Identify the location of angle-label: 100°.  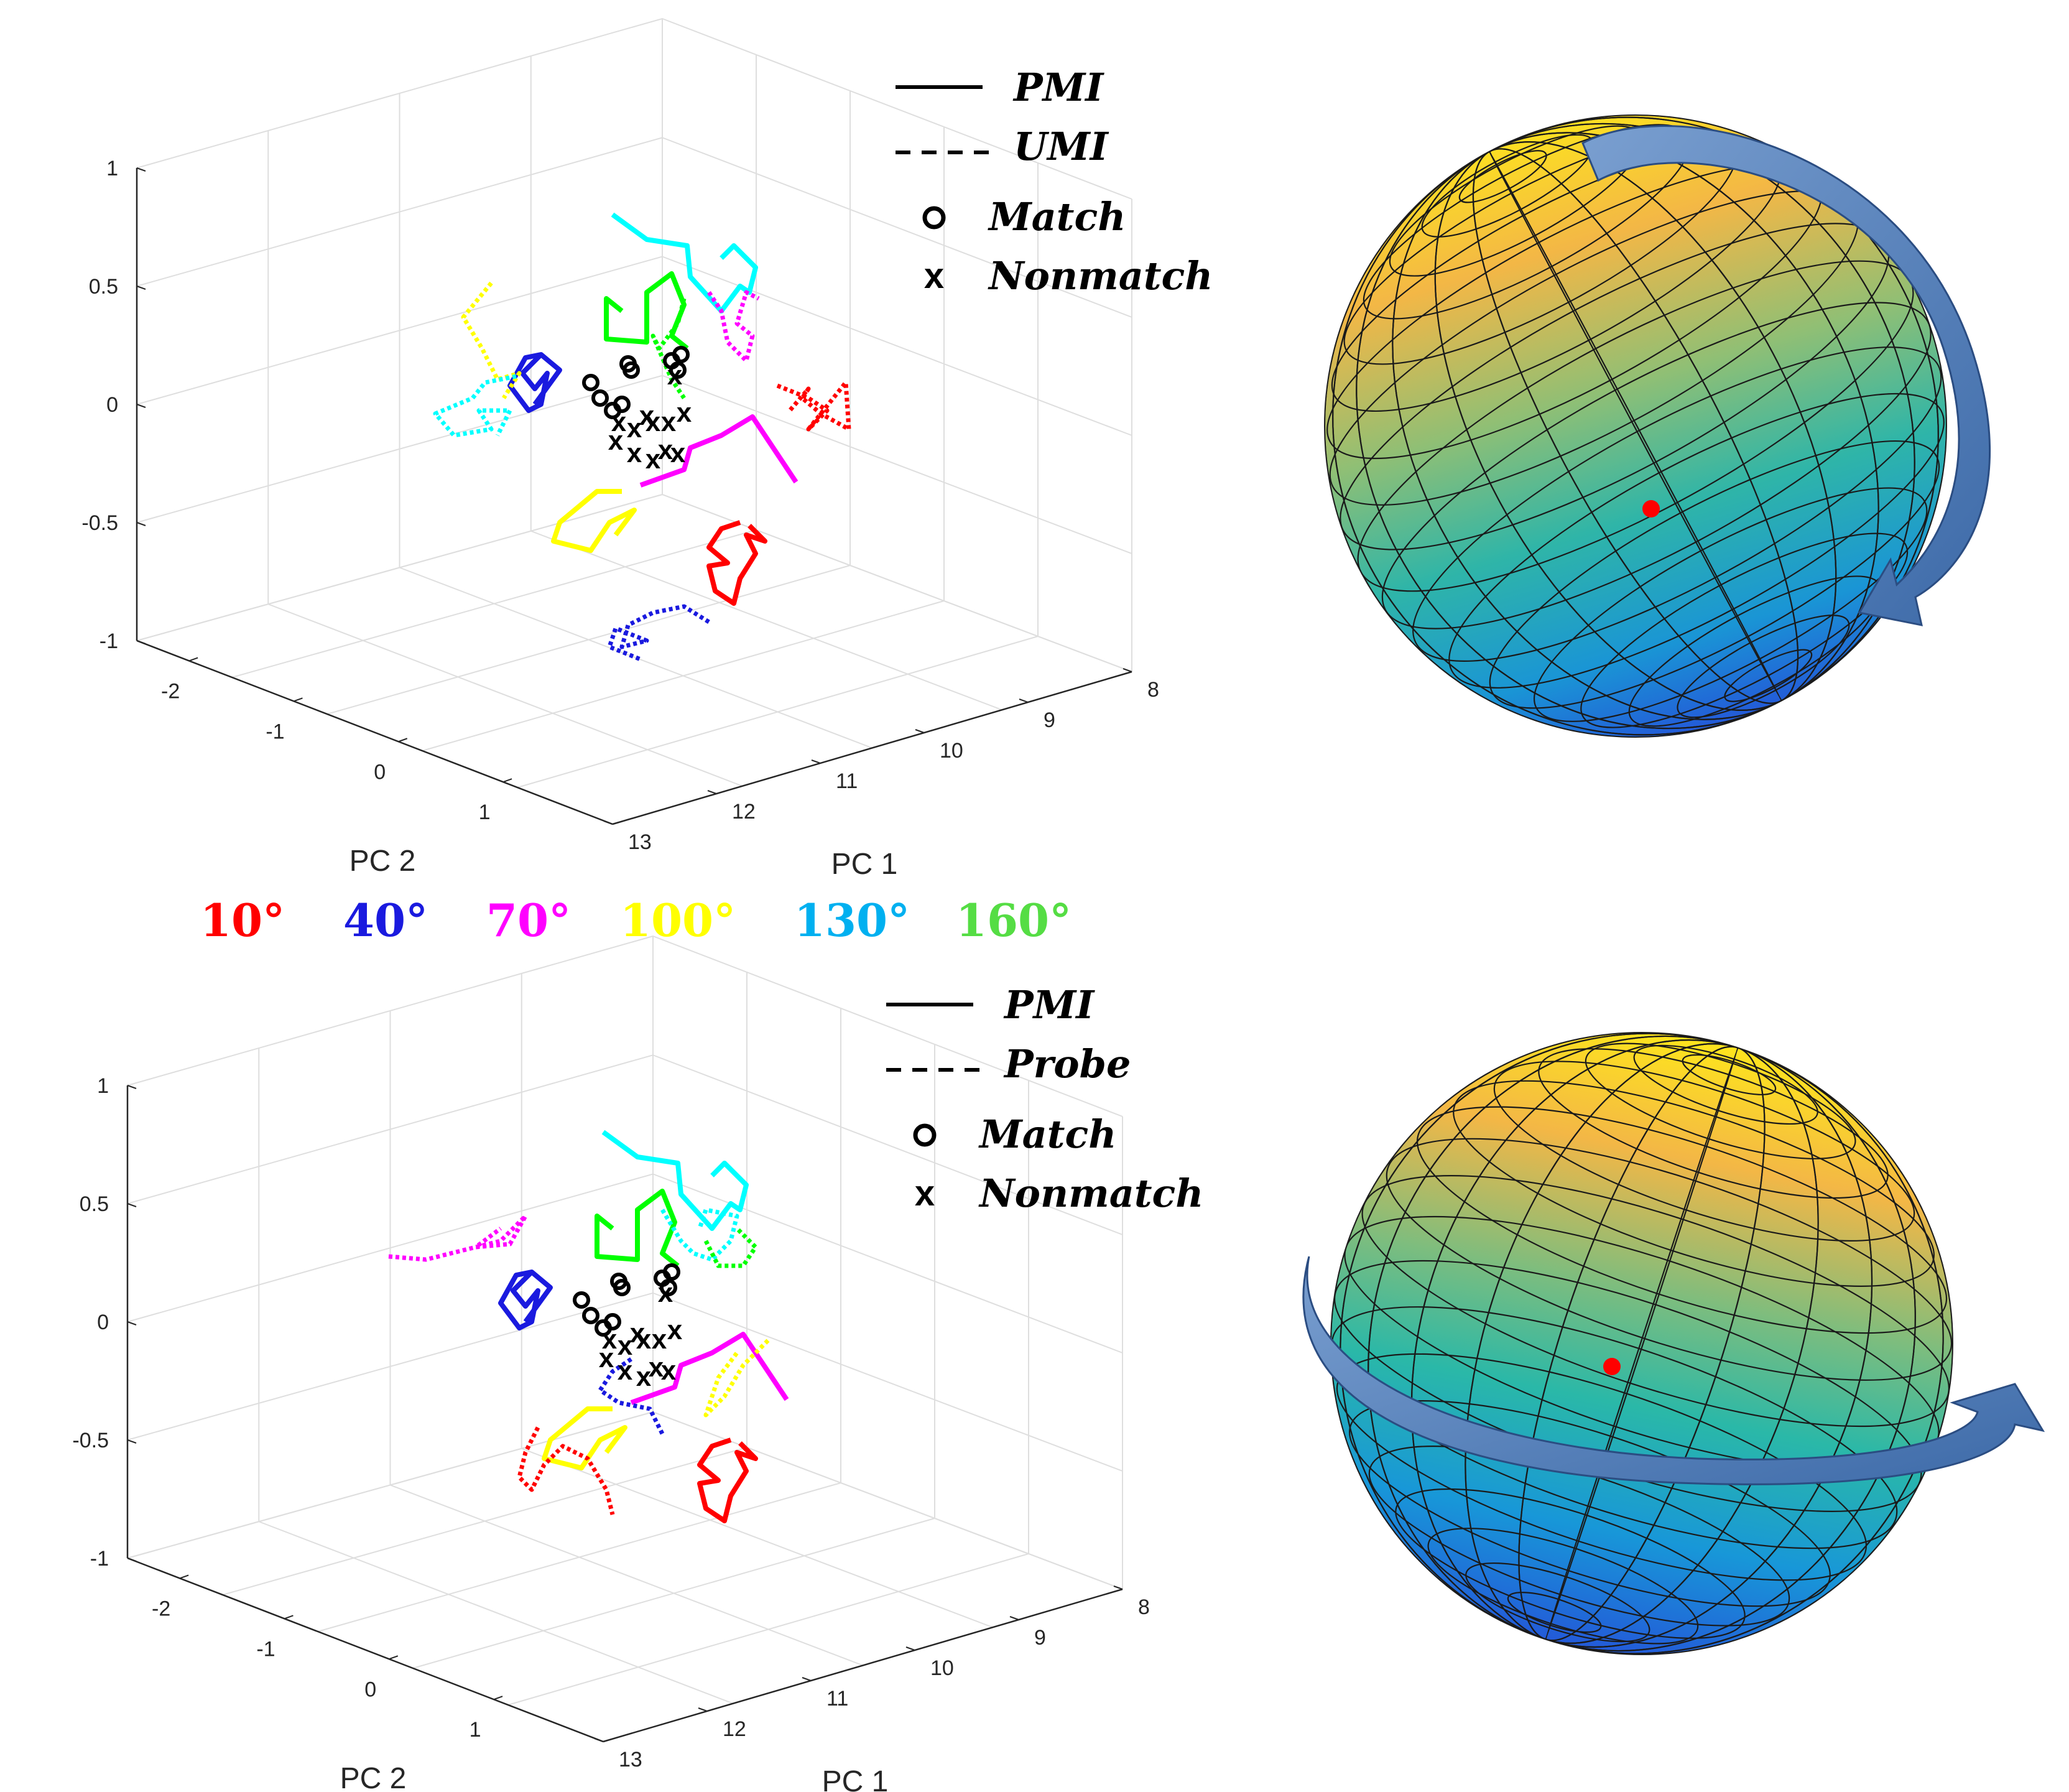
(678, 921).